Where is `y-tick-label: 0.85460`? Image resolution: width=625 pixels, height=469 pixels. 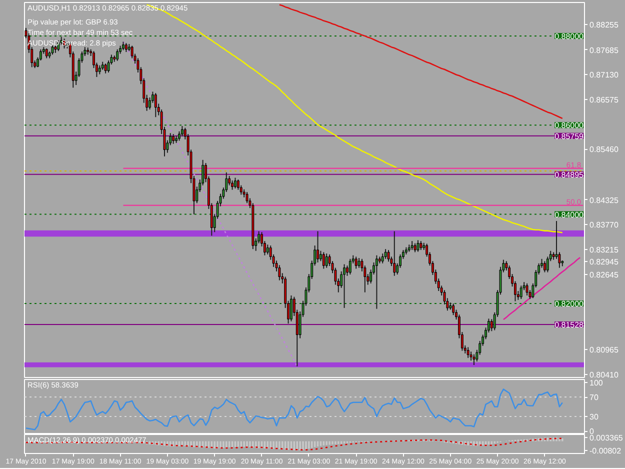
y-tick-label: 0.85460 is located at coordinates (604, 149).